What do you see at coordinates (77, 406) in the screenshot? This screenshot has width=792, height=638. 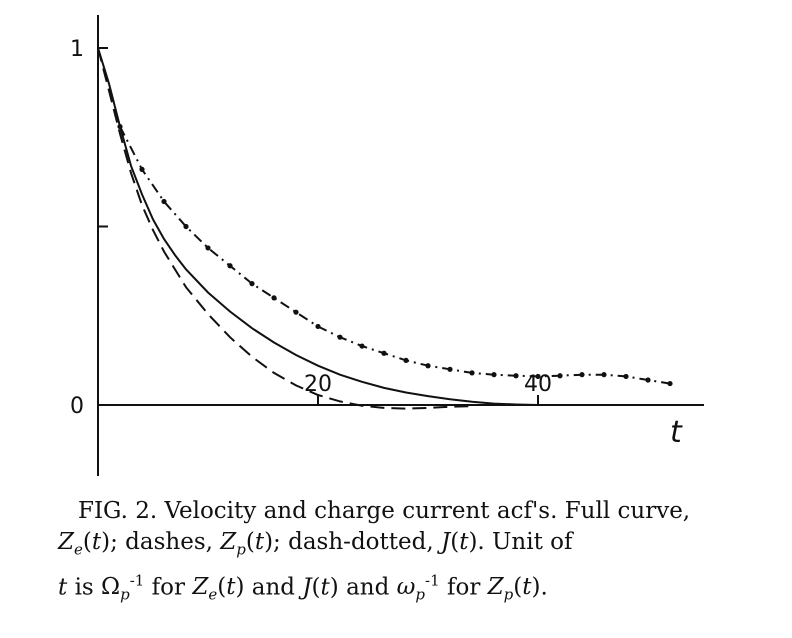 I see `y-tick-label-1: 0` at bounding box center [77, 406].